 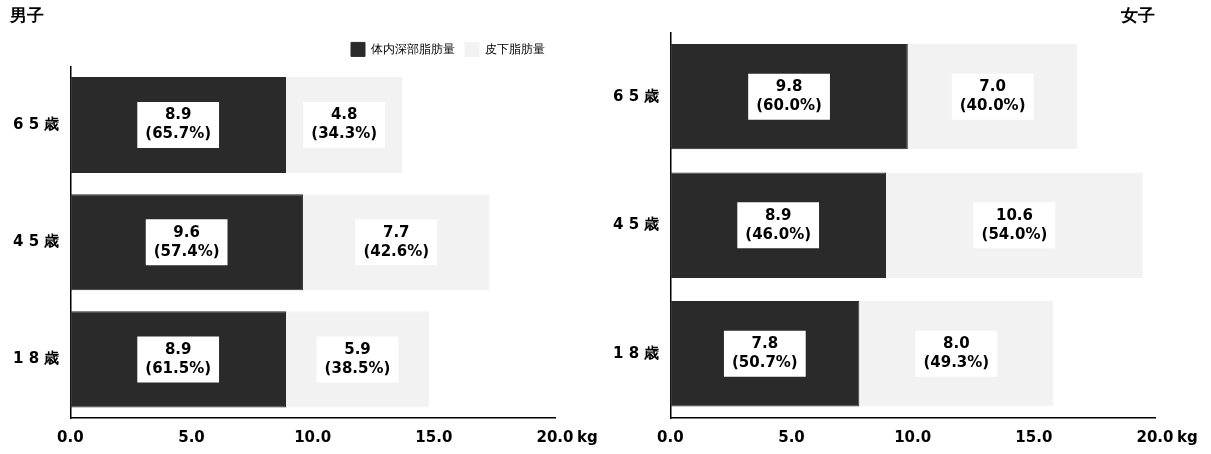 I want to click on data-label: 7.7 (42.6%), so click(x=396, y=241).